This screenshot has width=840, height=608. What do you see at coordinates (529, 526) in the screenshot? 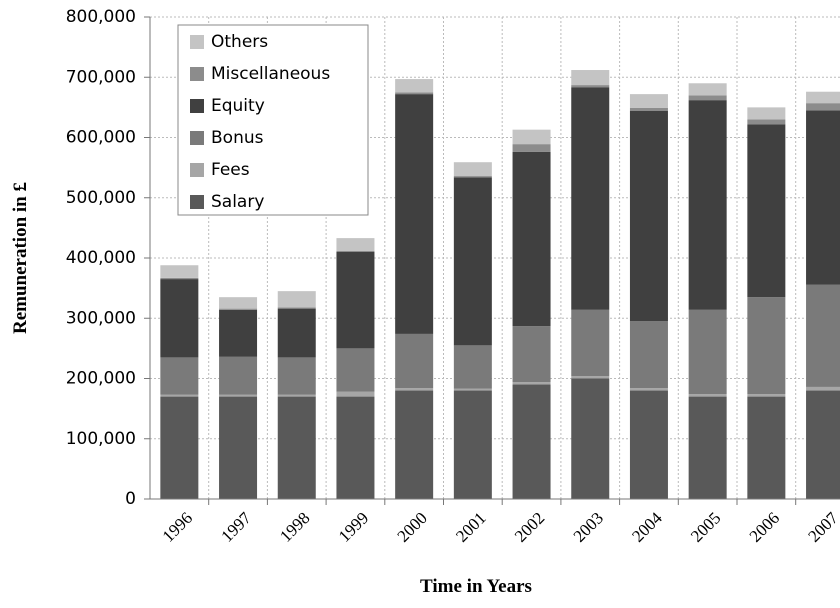
I see `x-tick-label: 2002` at bounding box center [529, 526].